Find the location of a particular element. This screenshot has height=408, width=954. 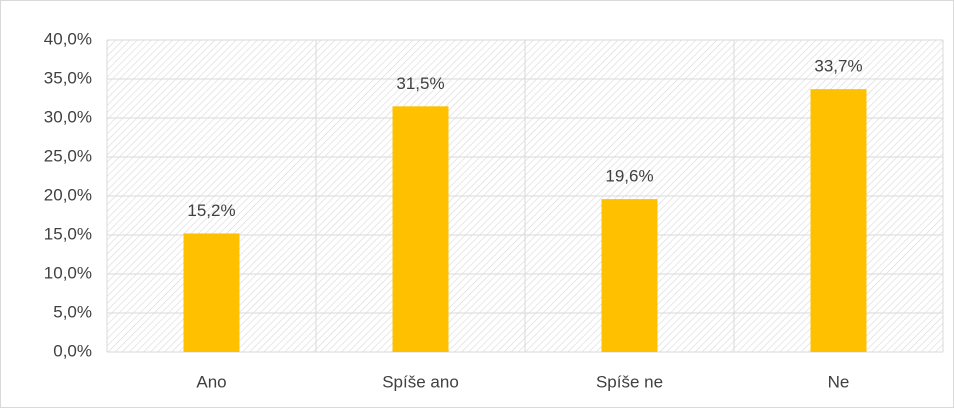

y-tick-label: 15,0% is located at coordinates (68, 233).